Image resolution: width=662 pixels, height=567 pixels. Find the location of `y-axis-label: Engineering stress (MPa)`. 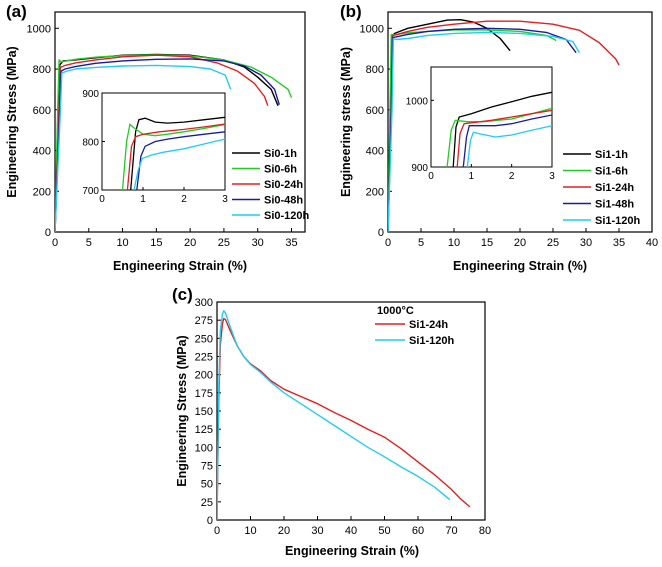

y-axis-label: Engineering stress (MPa) is located at coordinates (346, 122).